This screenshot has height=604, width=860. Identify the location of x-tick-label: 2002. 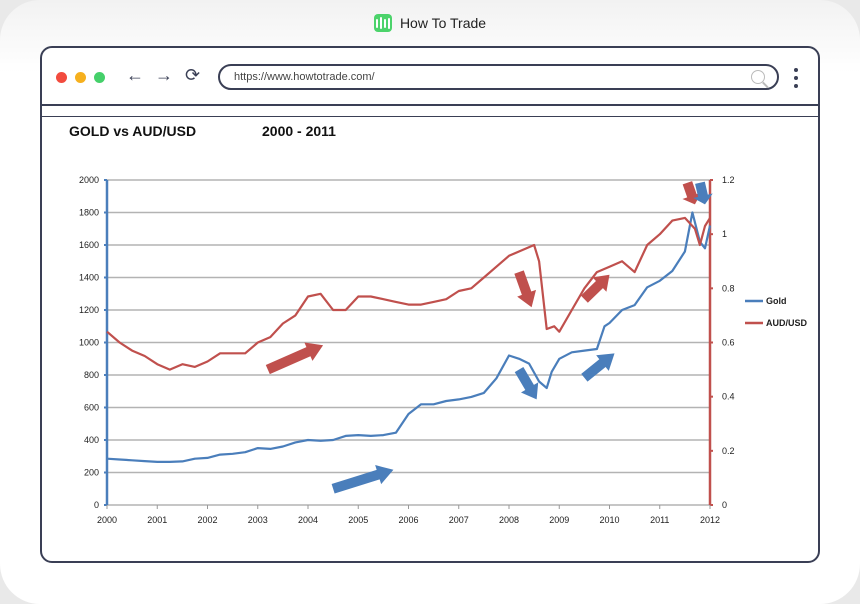
(207, 520).